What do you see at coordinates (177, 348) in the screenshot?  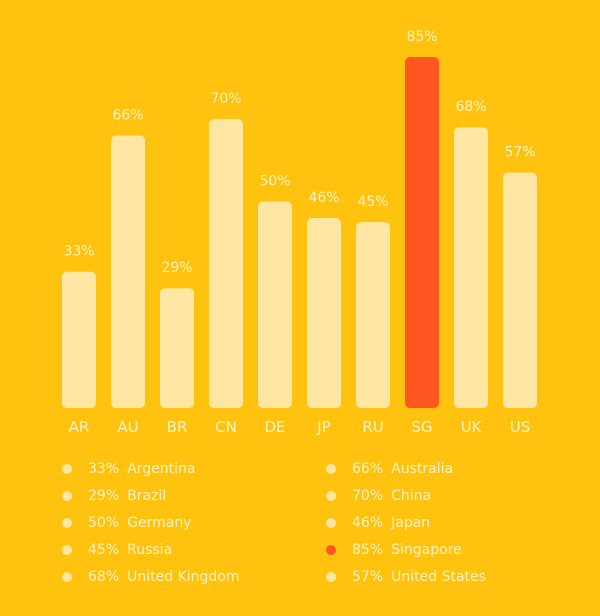 I see `bar-br` at bounding box center [177, 348].